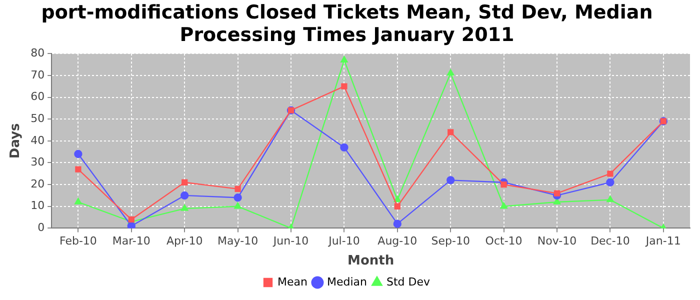  I want to click on y-tick-label: 40, so click(37, 140).